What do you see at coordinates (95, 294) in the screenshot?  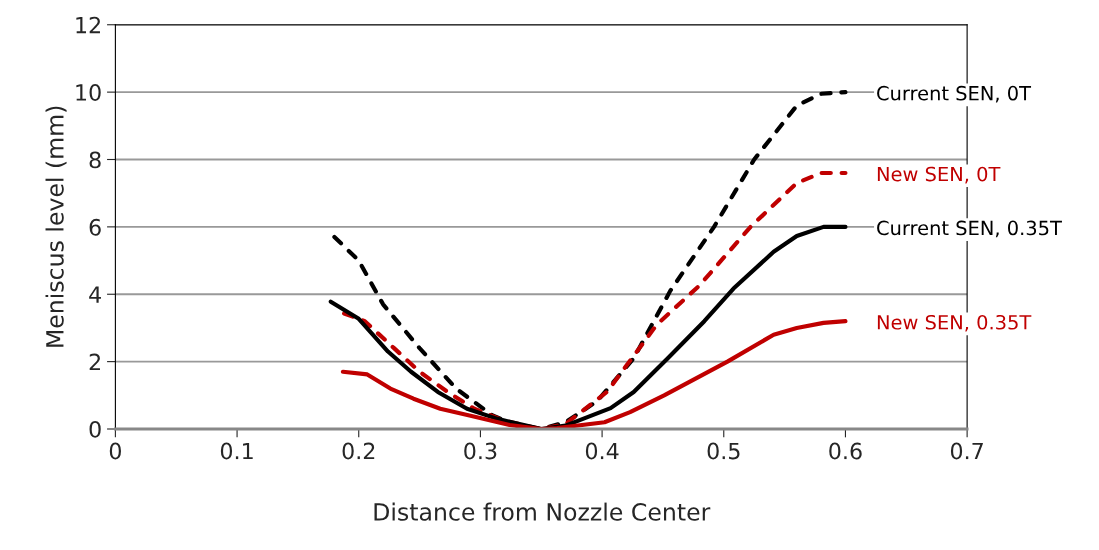 I see `y-tick-label: 4` at bounding box center [95, 294].